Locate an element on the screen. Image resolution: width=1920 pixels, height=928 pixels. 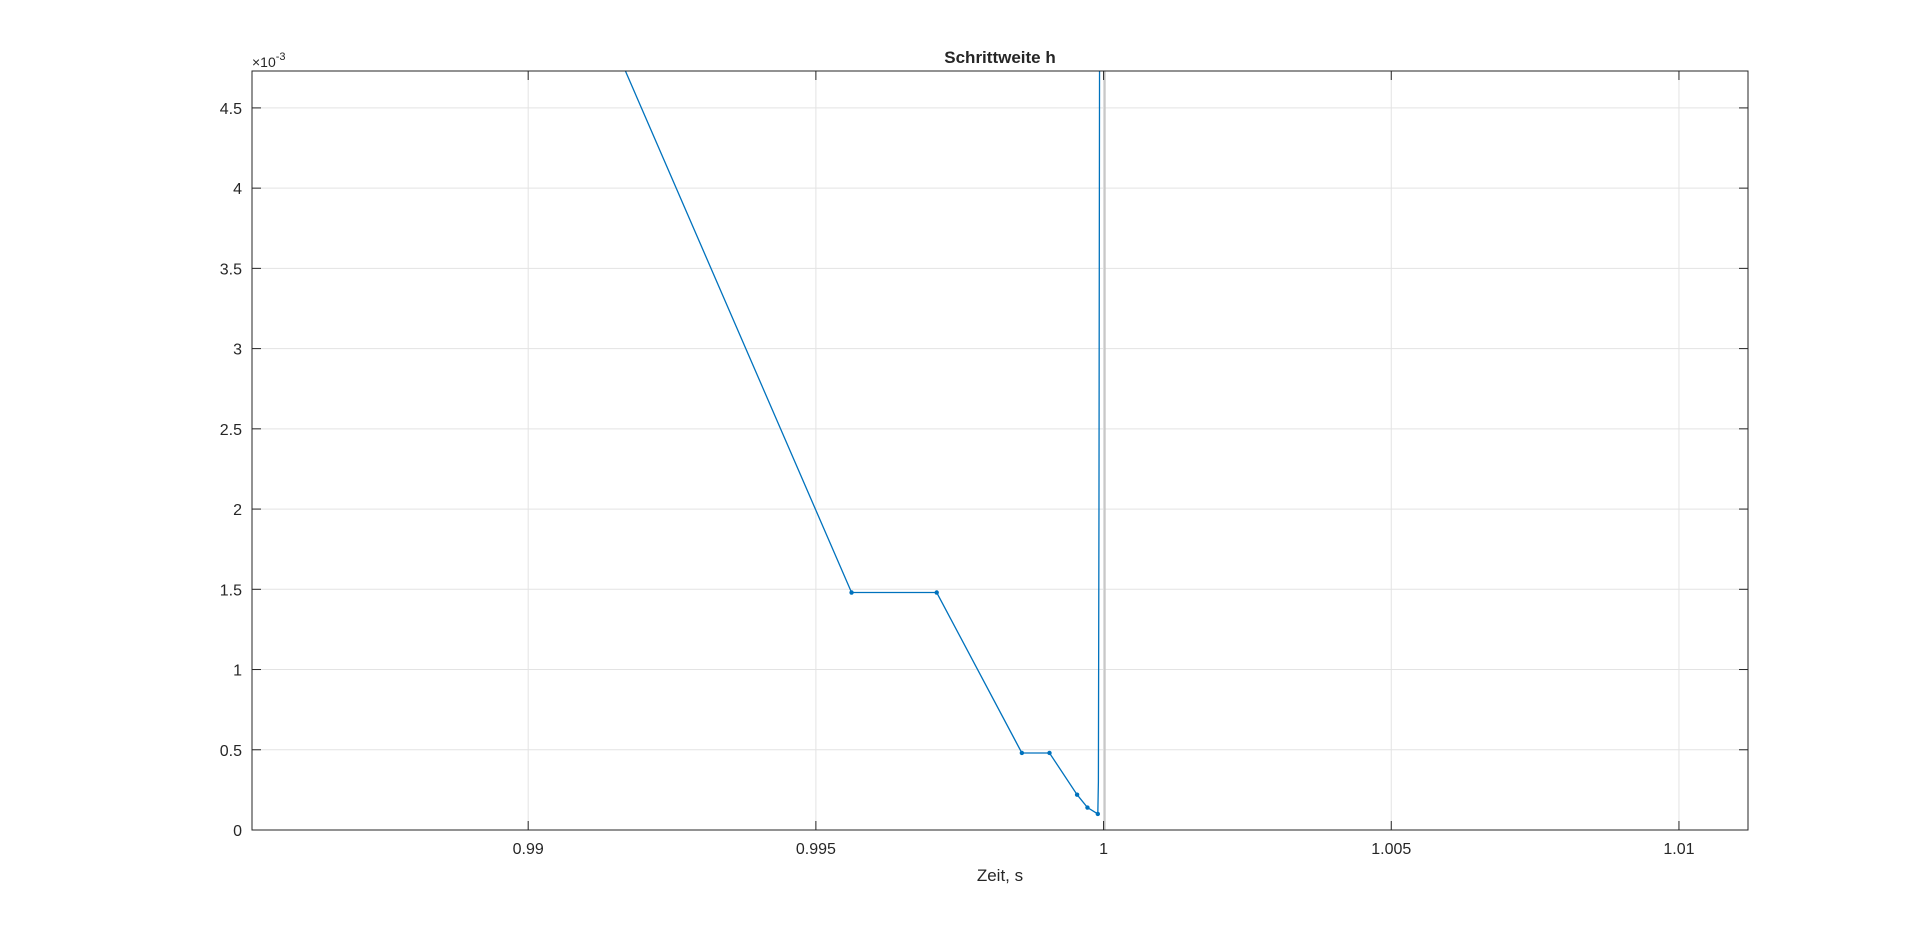
y-tick-label: 2 is located at coordinates (237, 510).